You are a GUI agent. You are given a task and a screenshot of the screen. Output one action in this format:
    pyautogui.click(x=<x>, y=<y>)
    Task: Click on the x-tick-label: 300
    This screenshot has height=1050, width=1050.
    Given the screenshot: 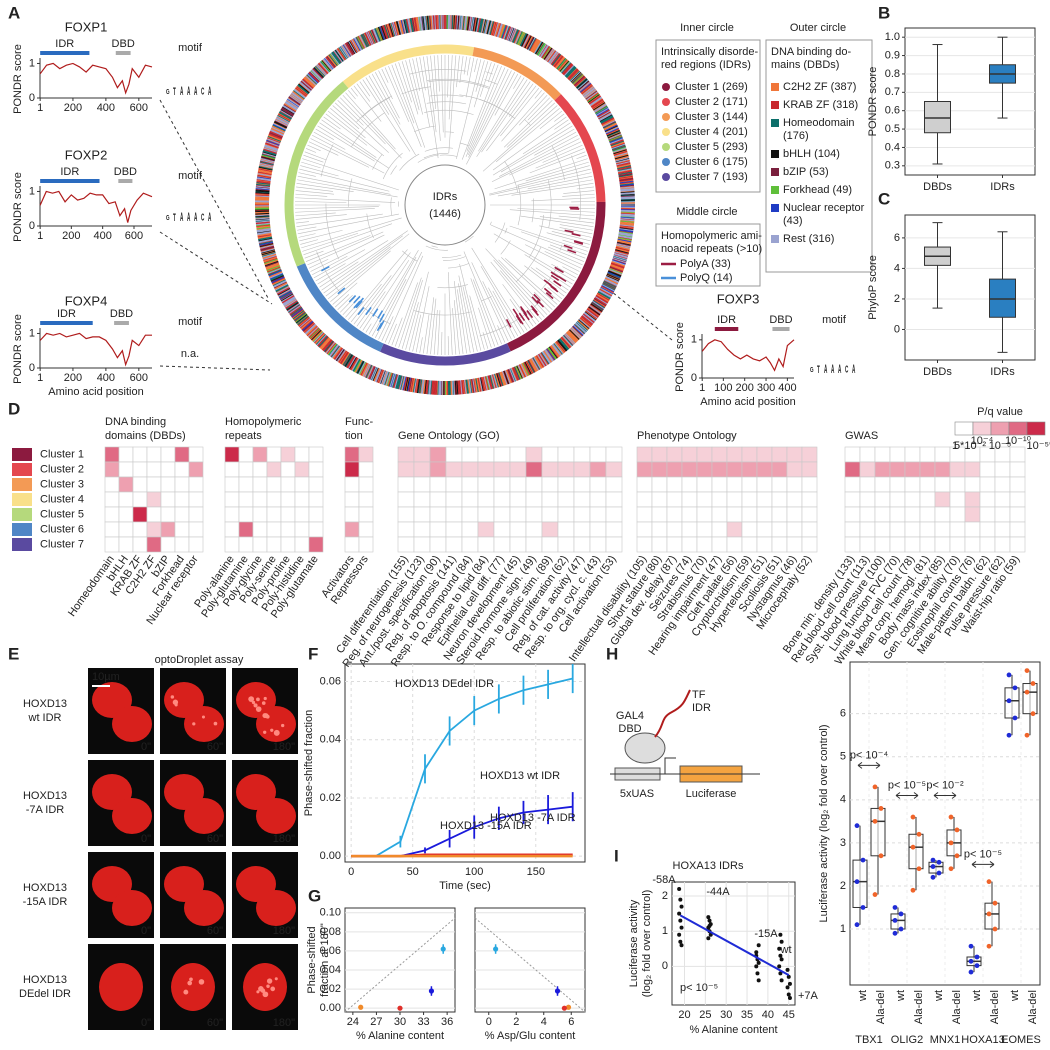 What is the action you would take?
    pyautogui.click(x=766, y=388)
    